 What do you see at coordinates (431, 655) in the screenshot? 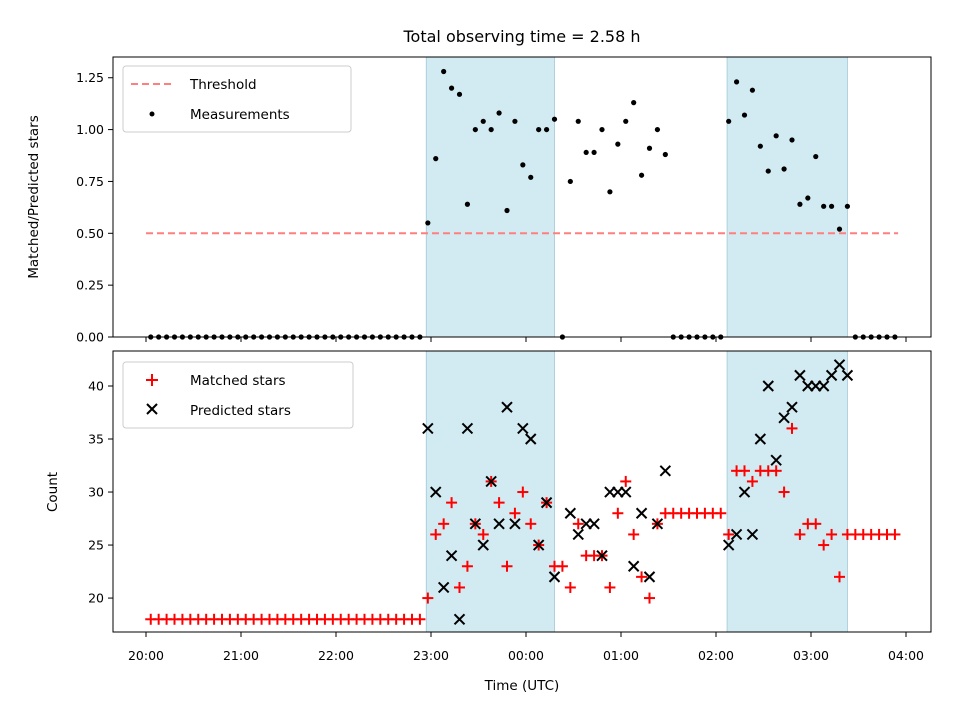
I see `x-tick-label: 23:00` at bounding box center [431, 655].